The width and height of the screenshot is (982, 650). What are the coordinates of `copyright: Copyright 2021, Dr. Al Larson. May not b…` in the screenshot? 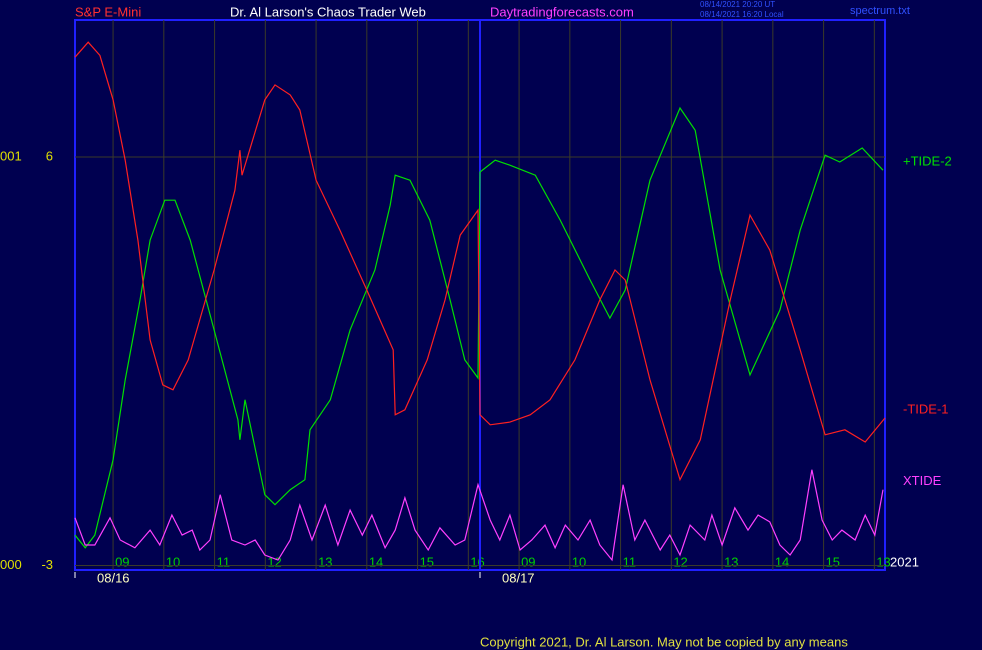 It's located at (664, 641).